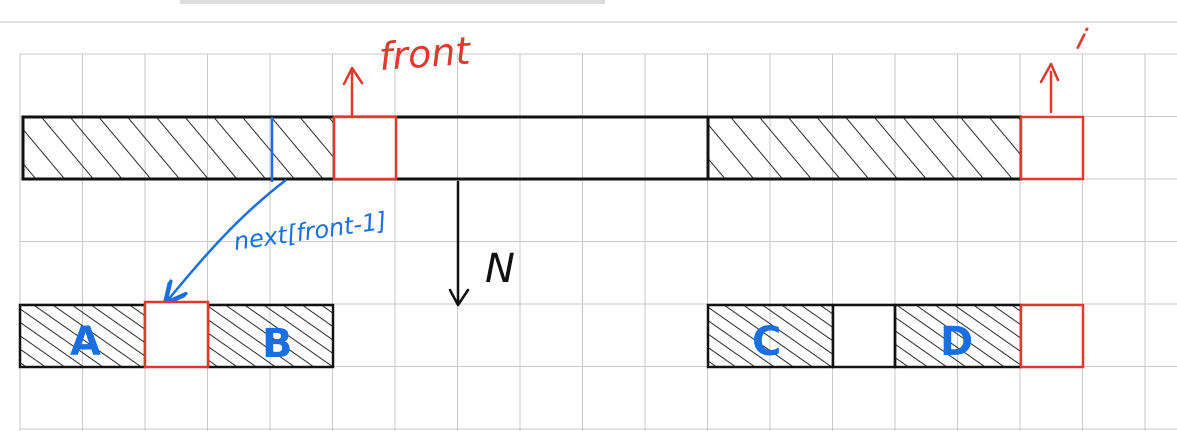 The image size is (1177, 431). What do you see at coordinates (956, 342) in the screenshot?
I see `label-d: D` at bounding box center [956, 342].